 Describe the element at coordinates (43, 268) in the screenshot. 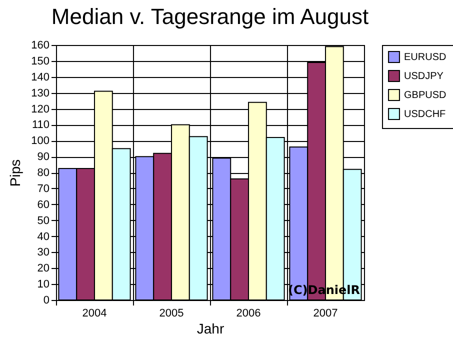

I see `y-tick-label: 20` at that location.